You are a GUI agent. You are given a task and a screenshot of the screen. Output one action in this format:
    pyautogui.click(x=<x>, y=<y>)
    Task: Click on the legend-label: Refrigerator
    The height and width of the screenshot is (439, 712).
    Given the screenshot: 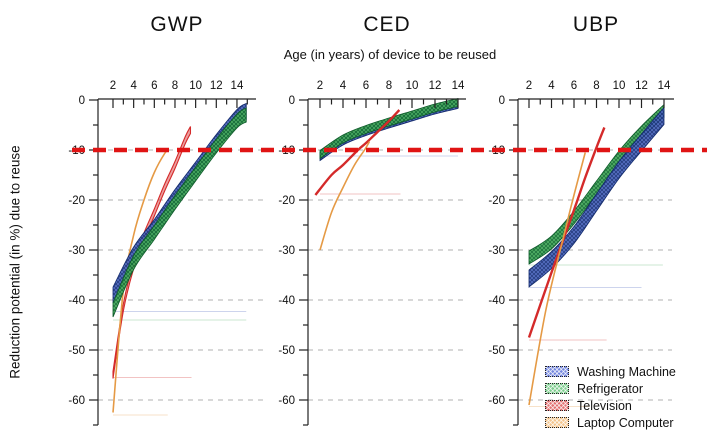 What is the action you would take?
    pyautogui.click(x=610, y=388)
    